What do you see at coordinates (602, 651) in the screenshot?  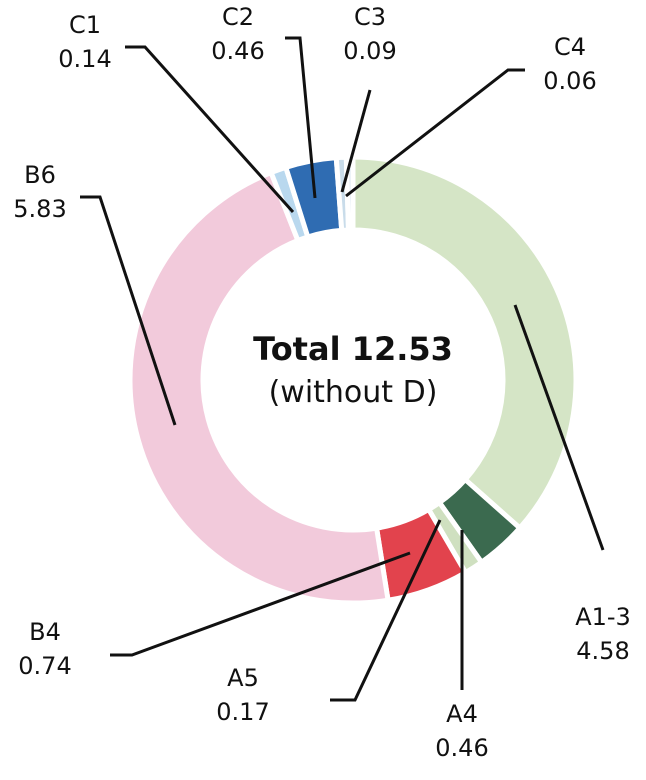 I see `segment-value: 4.58` at bounding box center [602, 651].